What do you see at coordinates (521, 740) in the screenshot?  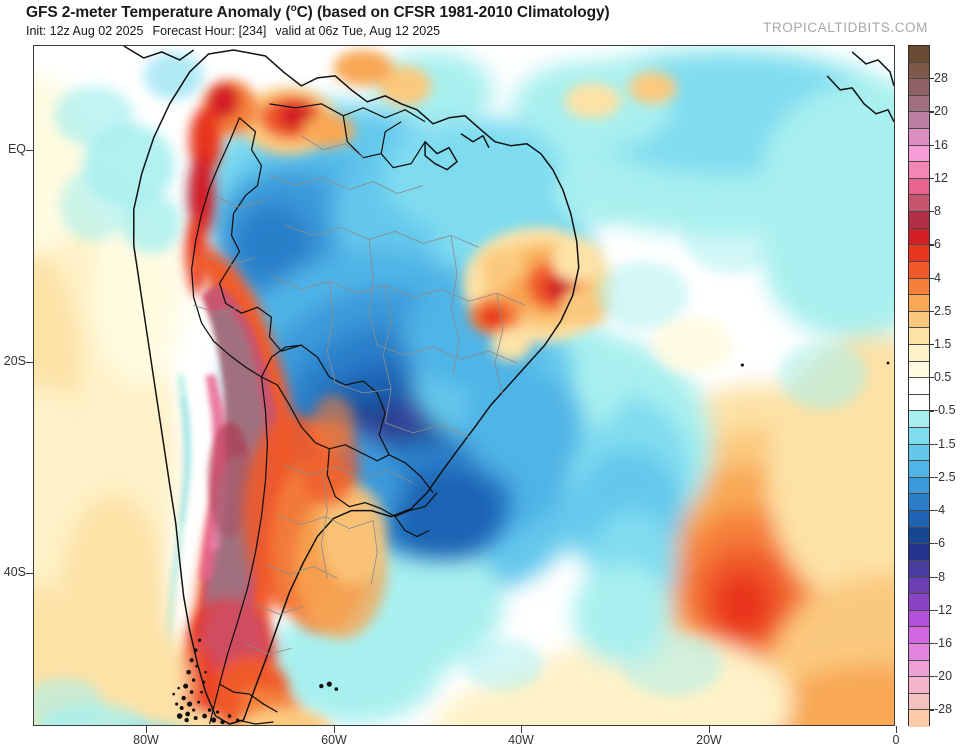 I see `x-tick-label: 40W` at bounding box center [521, 740].